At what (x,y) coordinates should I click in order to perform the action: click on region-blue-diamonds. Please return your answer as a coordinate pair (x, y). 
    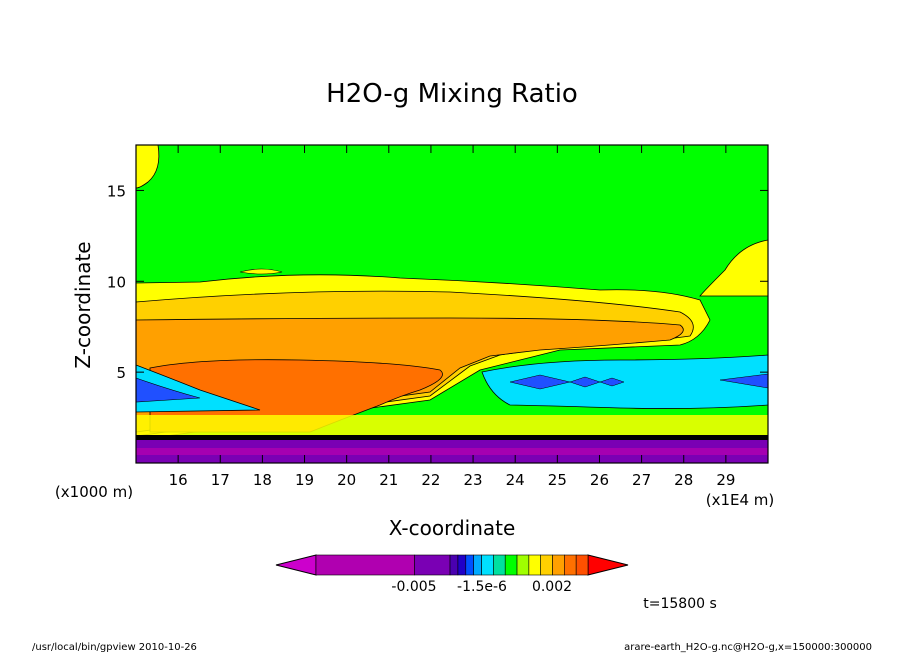
    Looking at the image, I should click on (639, 381).